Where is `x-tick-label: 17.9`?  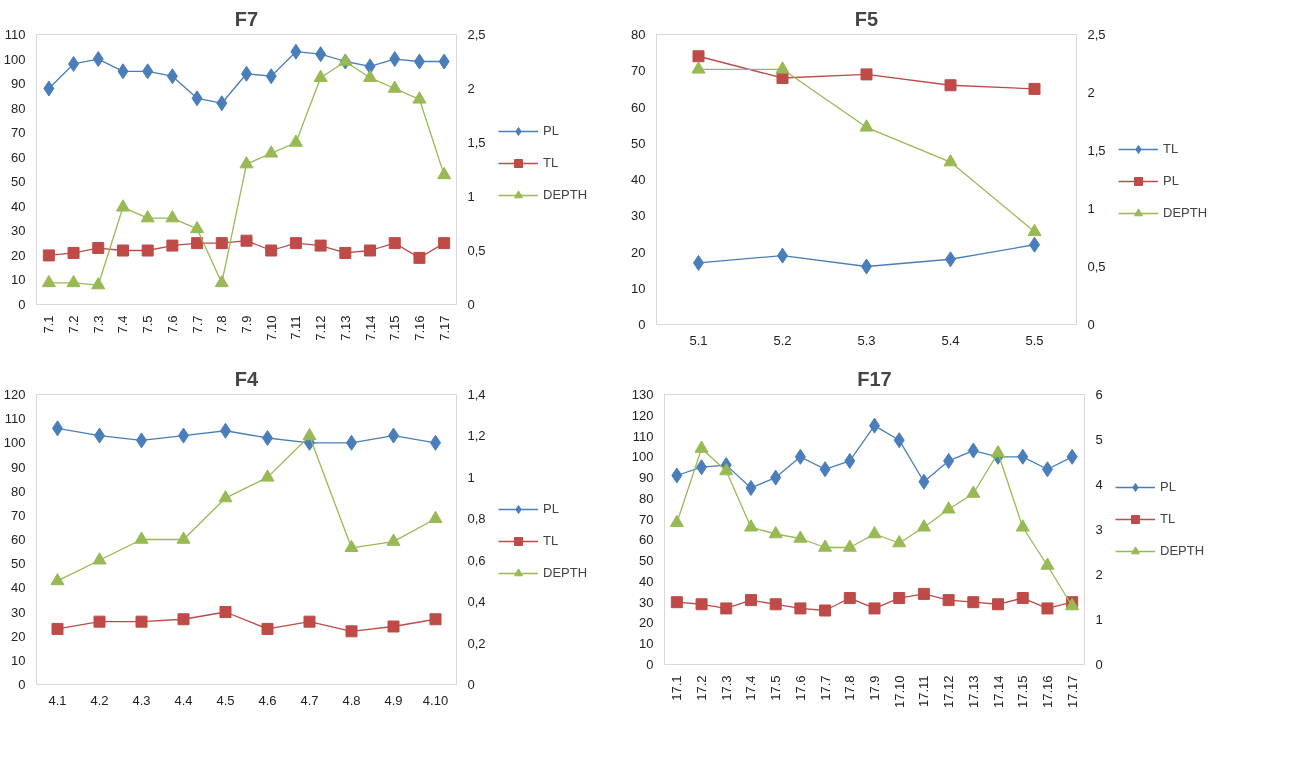 x-tick-label: 17.9 is located at coordinates (874, 688).